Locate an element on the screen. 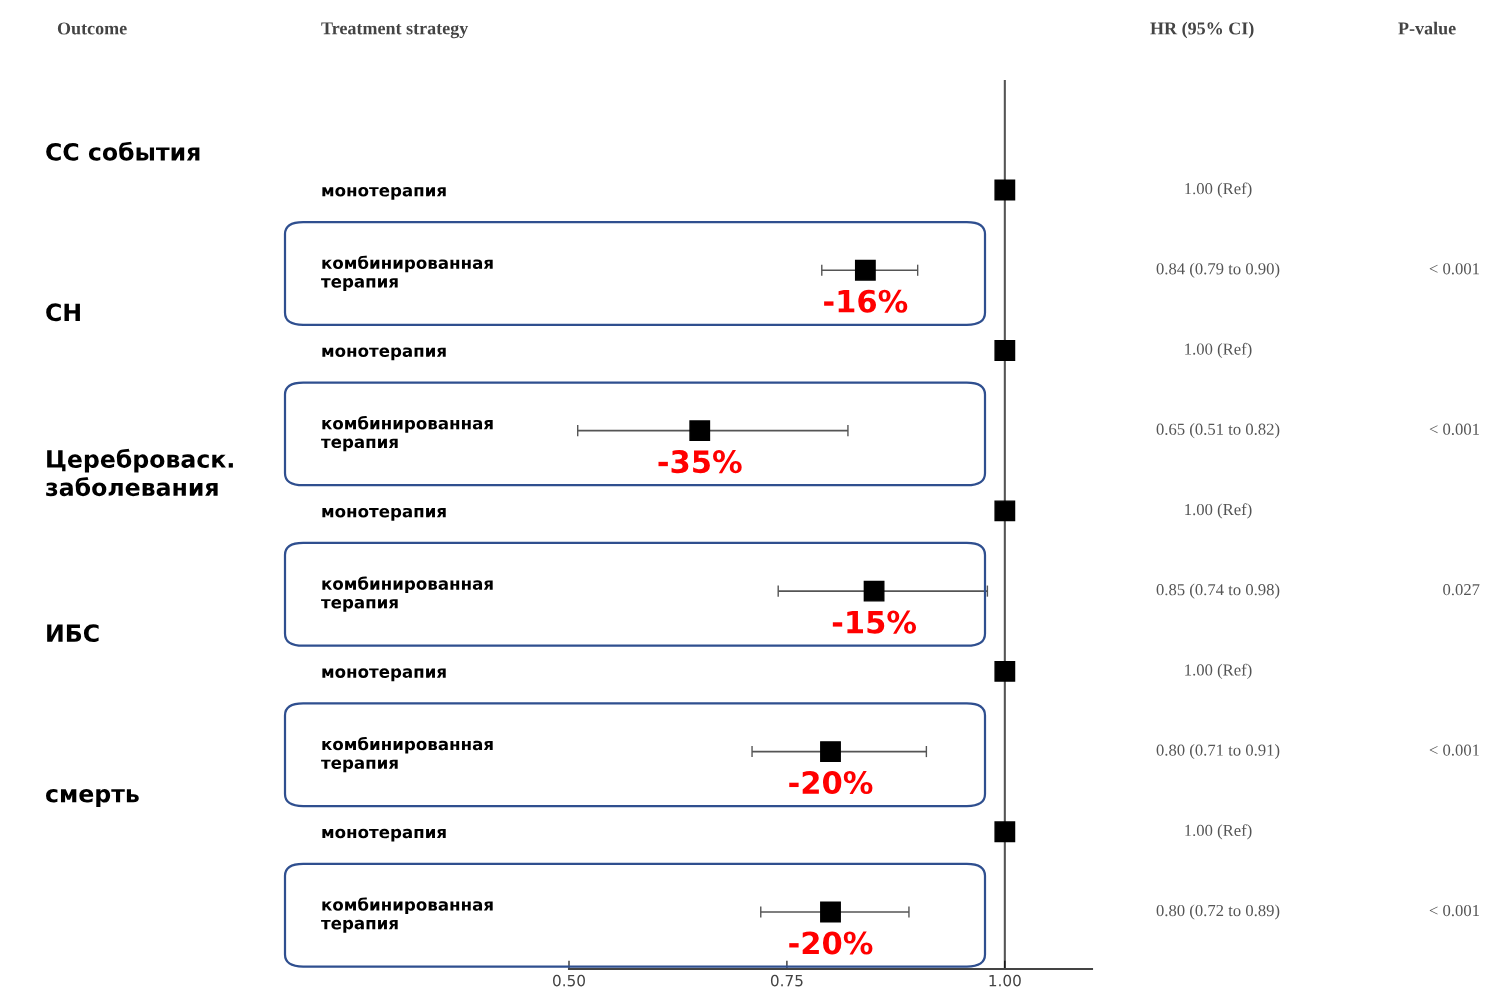 This screenshot has width=1512, height=1001. x-tick-label: 0.50 is located at coordinates (569, 980).